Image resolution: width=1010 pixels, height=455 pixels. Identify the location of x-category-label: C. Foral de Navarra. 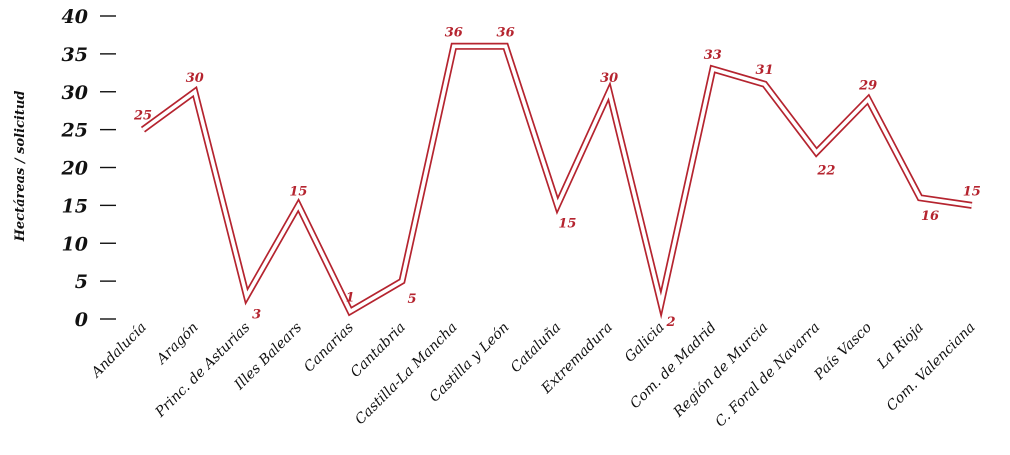
(767, 375).